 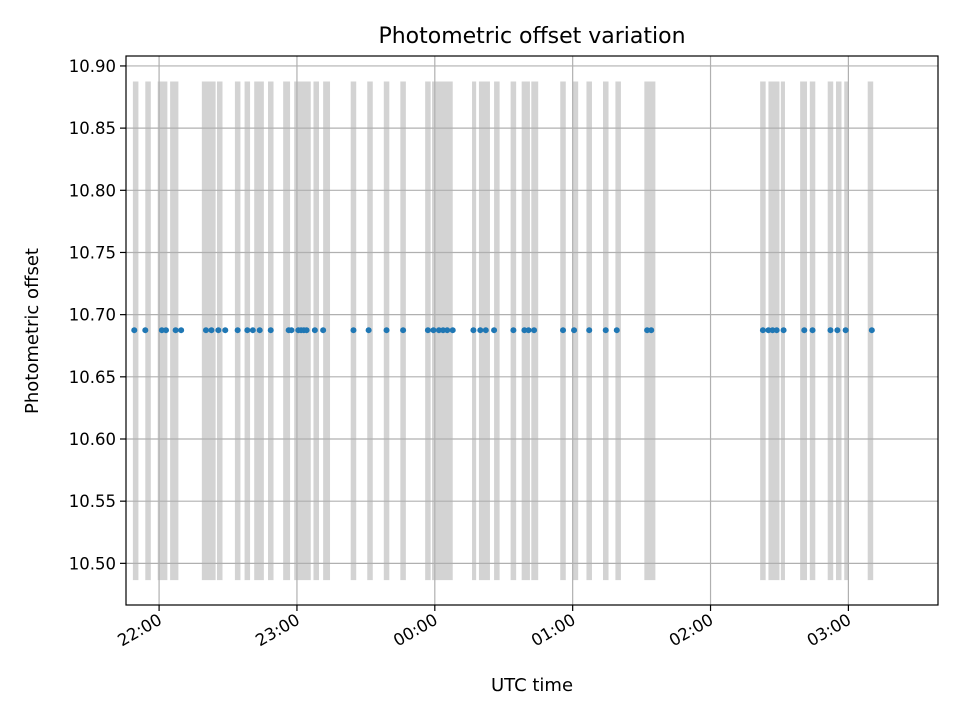 What do you see at coordinates (92, 501) in the screenshot?
I see `y-tick-label: 10.55` at bounding box center [92, 501].